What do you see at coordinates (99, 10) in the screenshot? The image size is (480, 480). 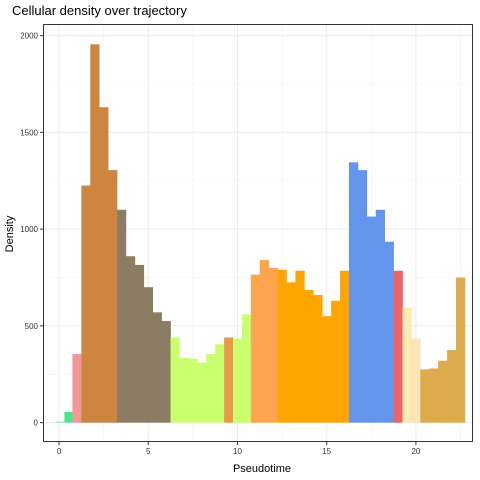 I see `chart-title: Cellular density over trajectory` at bounding box center [99, 10].